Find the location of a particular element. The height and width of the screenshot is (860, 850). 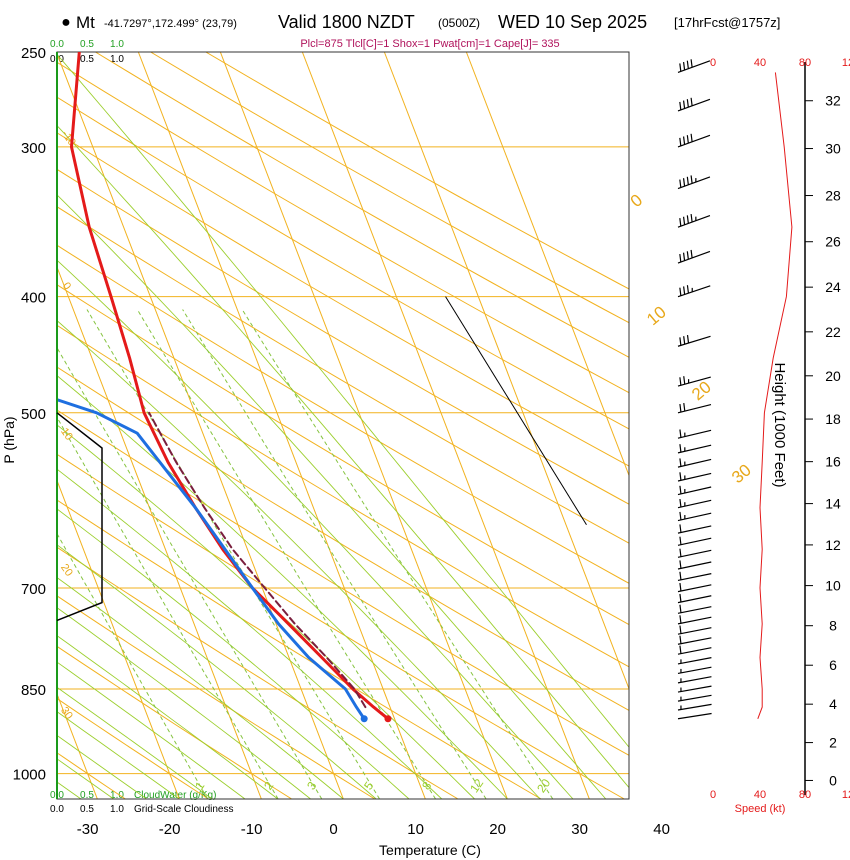

cloudiness-bottom-ticks: 0.0 0.5 1.0 Grid-Scale Cloudiness is located at coordinates (141, 809).